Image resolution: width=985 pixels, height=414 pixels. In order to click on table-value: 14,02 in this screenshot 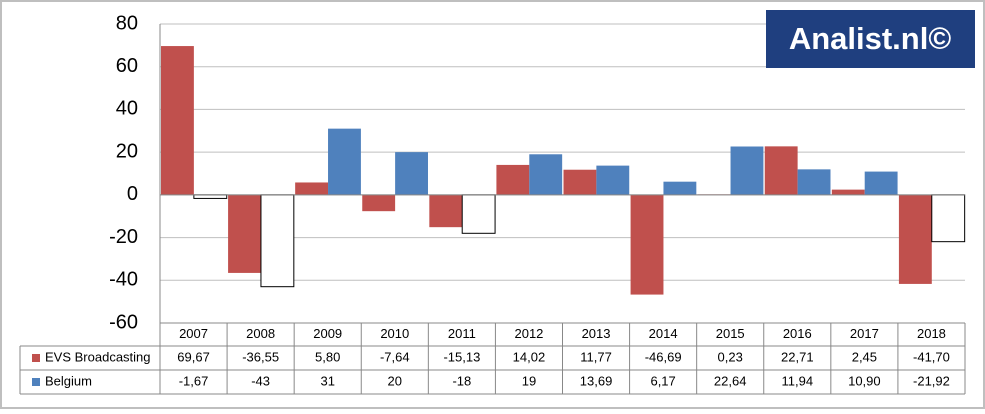, I will do `click(529, 356)`.